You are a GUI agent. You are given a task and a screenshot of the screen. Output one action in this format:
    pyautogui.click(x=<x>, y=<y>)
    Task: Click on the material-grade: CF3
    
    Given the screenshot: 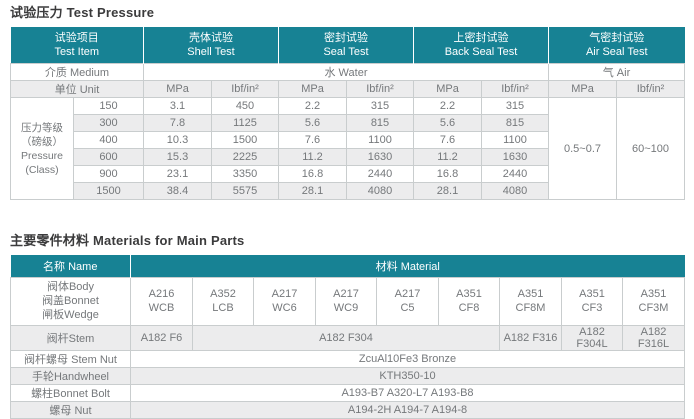 What is the action you would take?
    pyautogui.click(x=592, y=308)
    